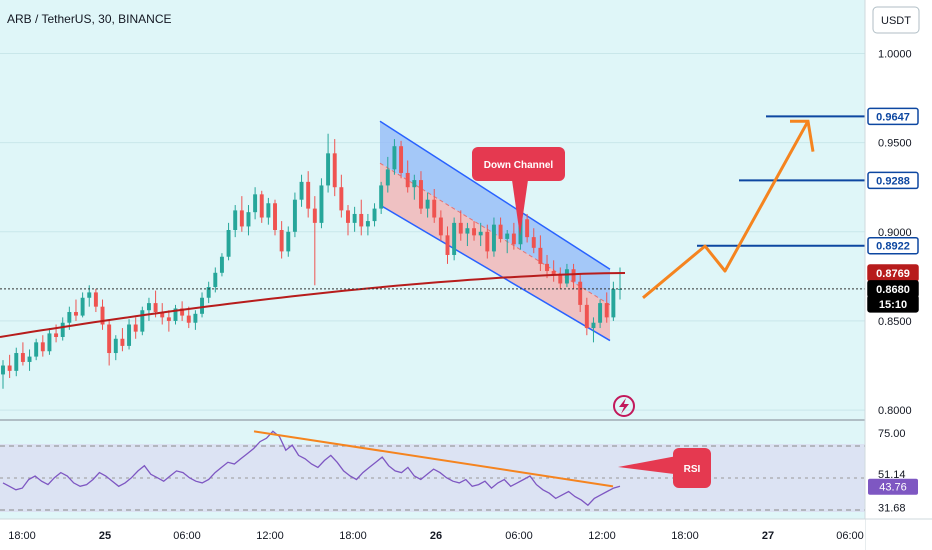 This screenshot has width=932, height=550. Describe the element at coordinates (519, 536) in the screenshot. I see `time-tick-label: 06:00` at that location.